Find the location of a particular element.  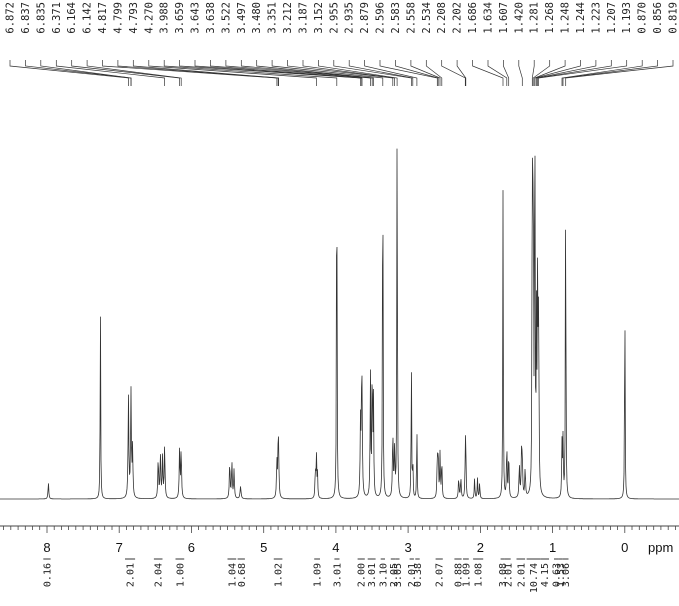

integral-label: 1.08 is located at coordinates (479, 575).